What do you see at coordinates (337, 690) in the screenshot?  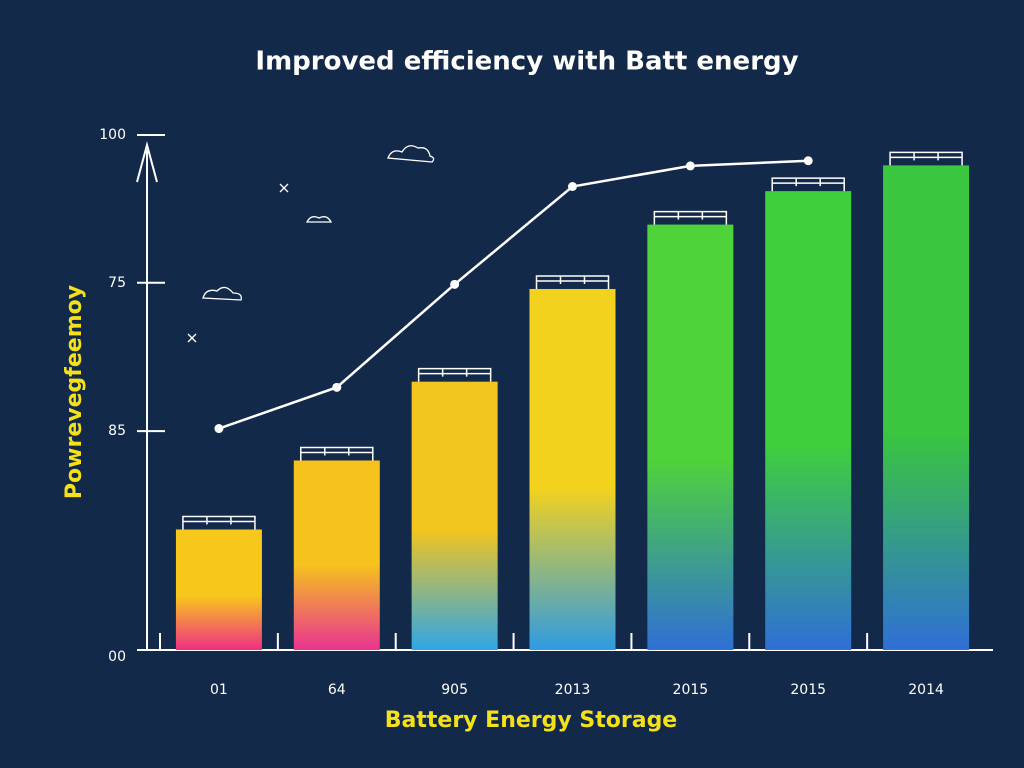 I see `x-tick-label: 64` at bounding box center [337, 690].